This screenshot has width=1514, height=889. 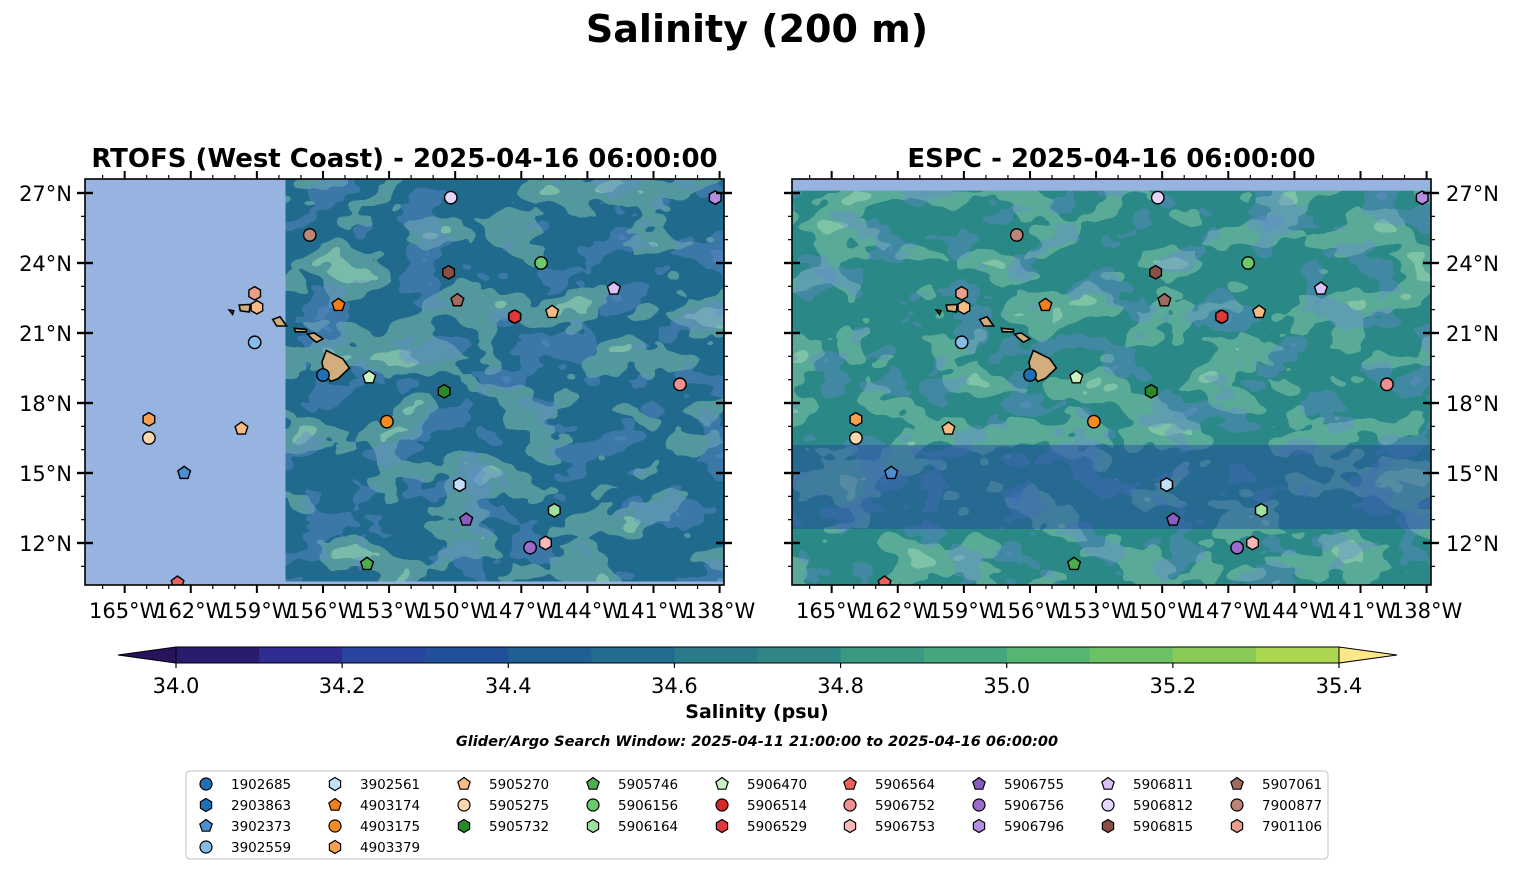 I want to click on colorbar-extend-low, so click(x=147, y=655).